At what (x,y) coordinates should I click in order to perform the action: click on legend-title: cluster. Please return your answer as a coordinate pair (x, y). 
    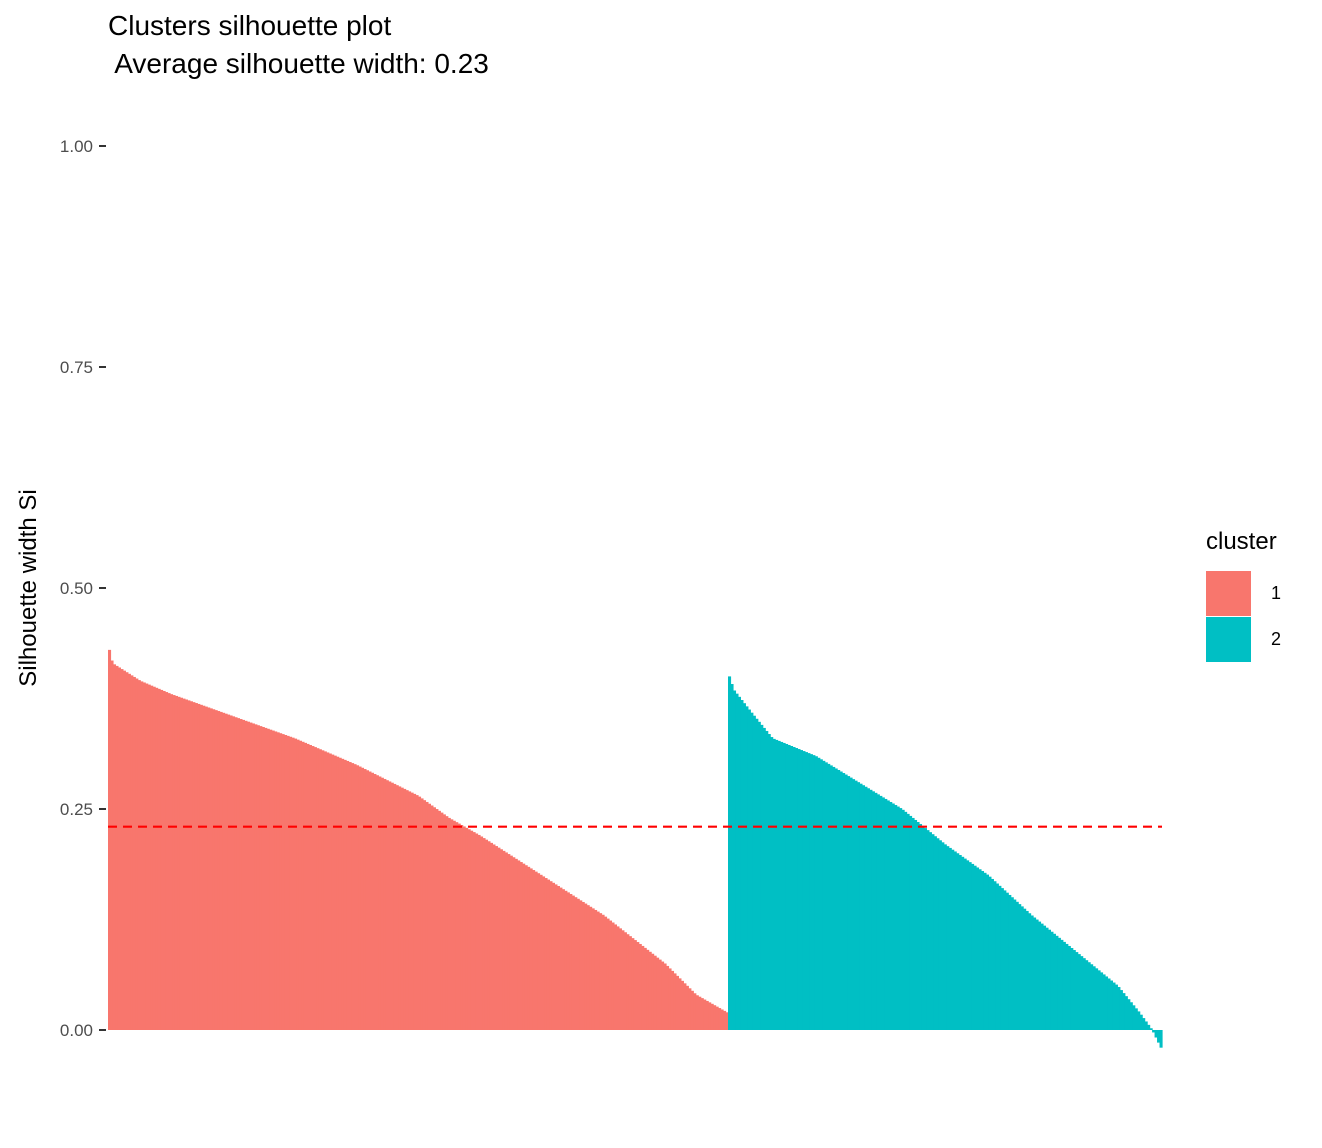
    Looking at the image, I should click on (1241, 541).